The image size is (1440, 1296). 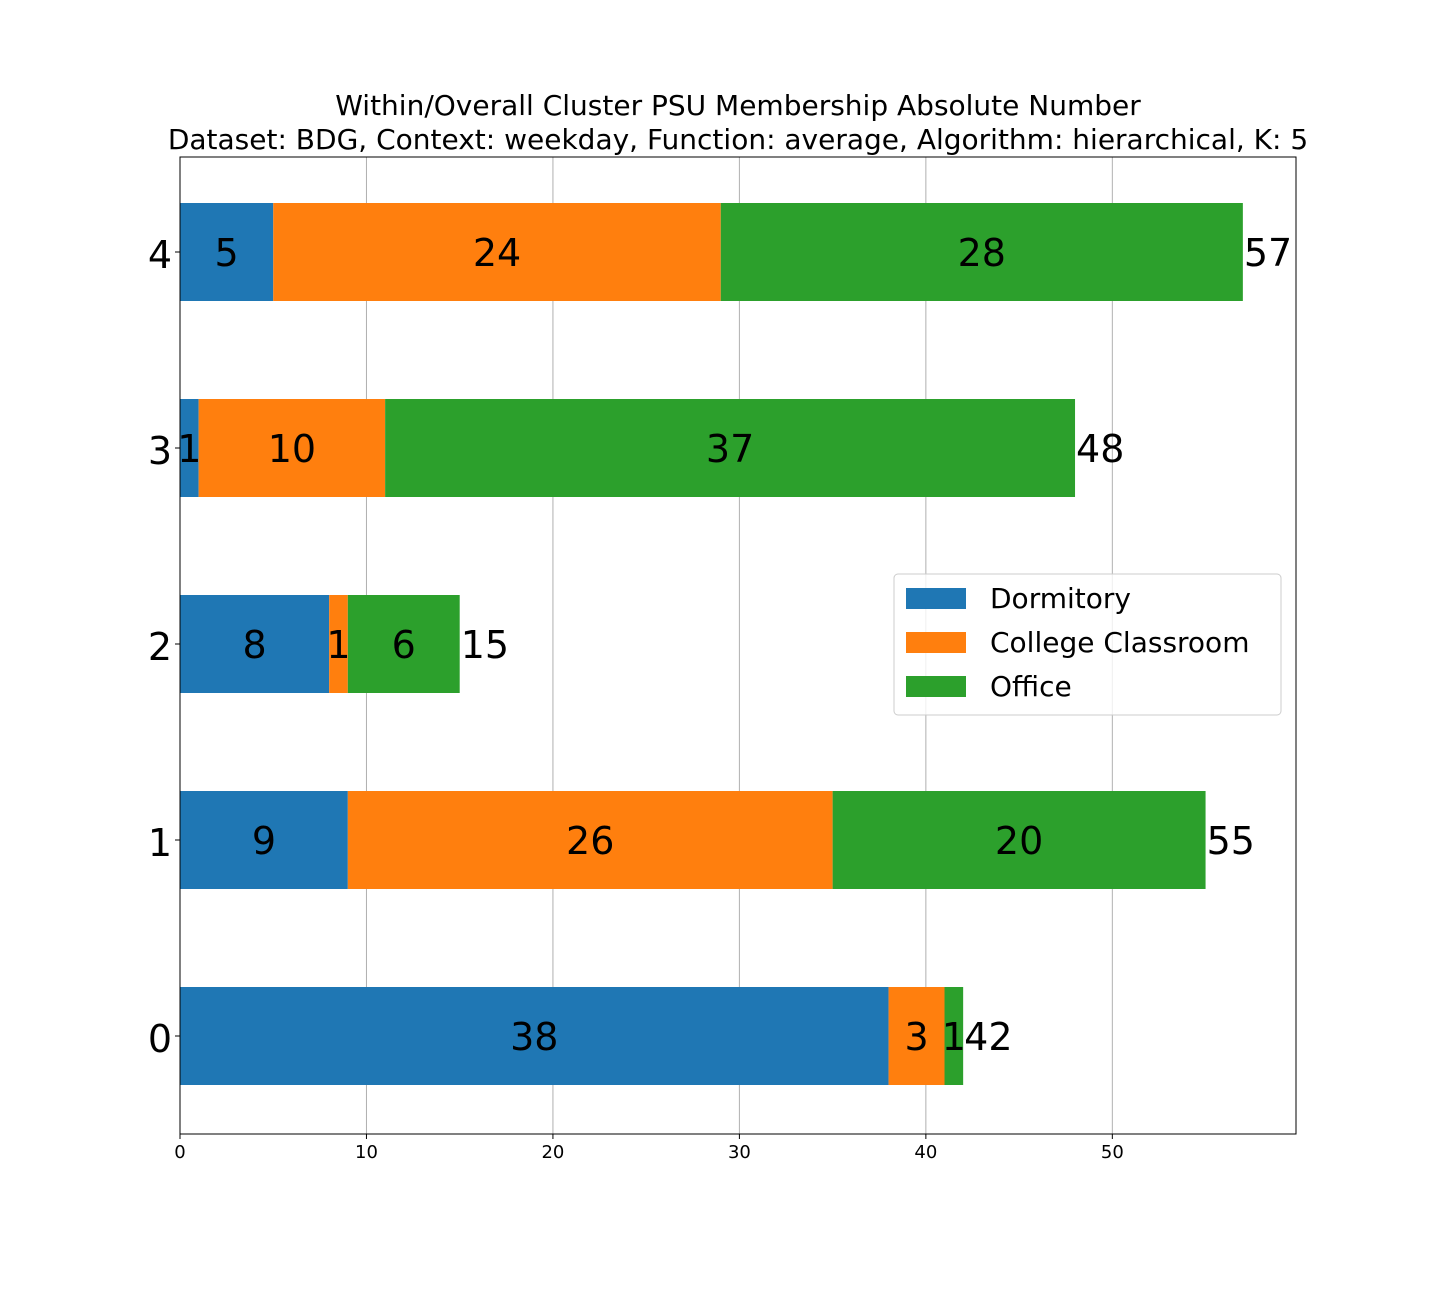 I want to click on x-axis: 0 10 20 30 40 50, so click(x=649, y=1148).